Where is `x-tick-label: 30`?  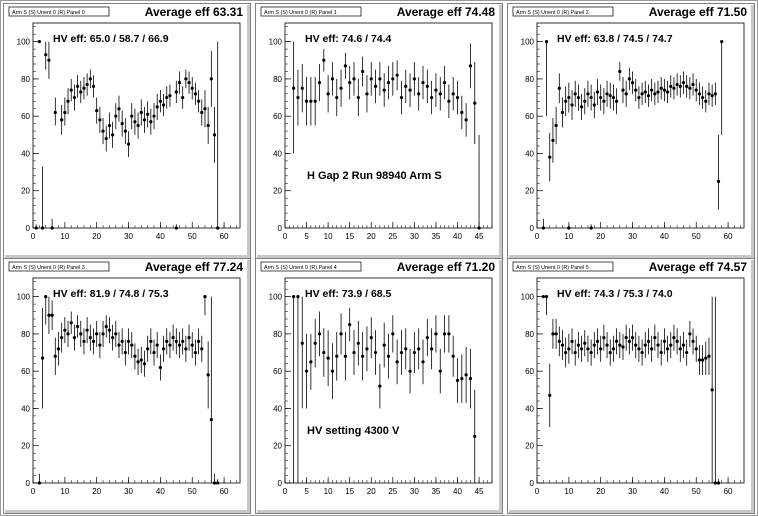 x-tick-label: 30 is located at coordinates (128, 491).